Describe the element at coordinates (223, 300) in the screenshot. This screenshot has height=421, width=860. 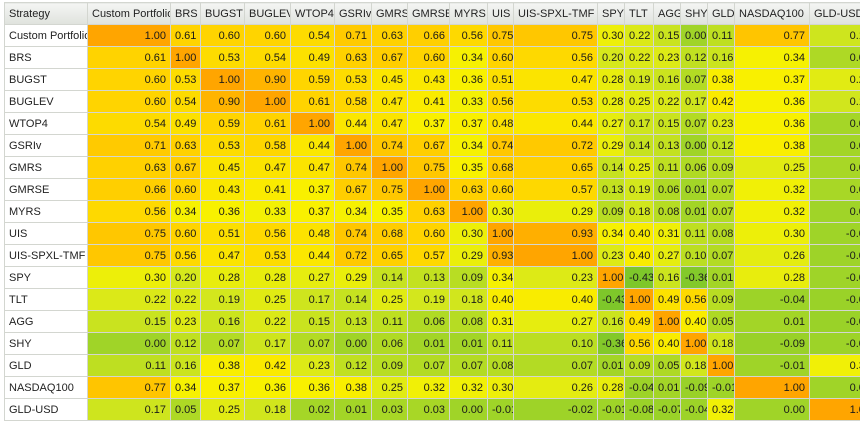
I see `matrix-cell: 0.19` at that location.